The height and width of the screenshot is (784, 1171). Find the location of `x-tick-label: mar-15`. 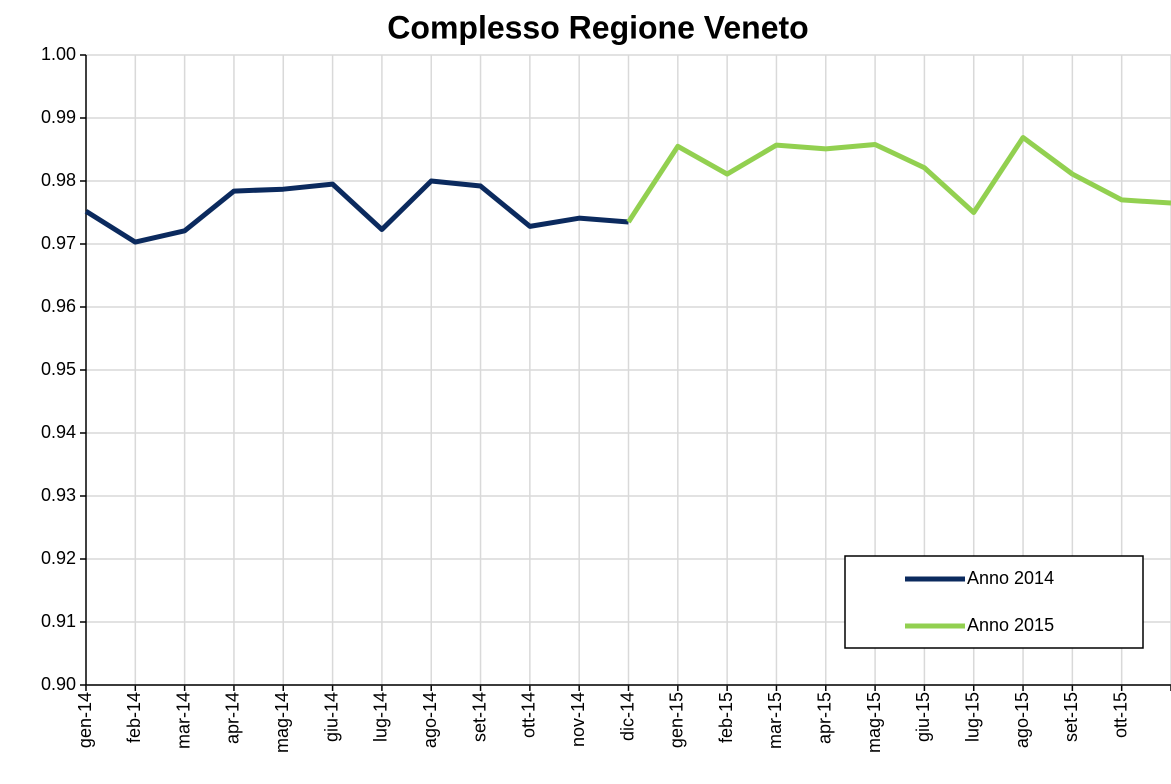

x-tick-label: mar-15 is located at coordinates (775, 720).